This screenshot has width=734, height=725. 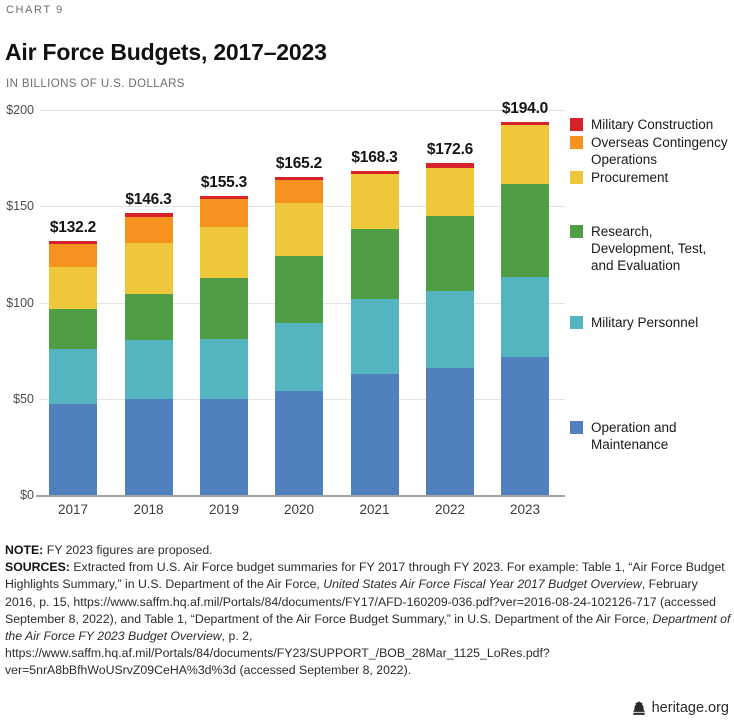 I want to click on procurement-swatch, so click(x=576, y=177).